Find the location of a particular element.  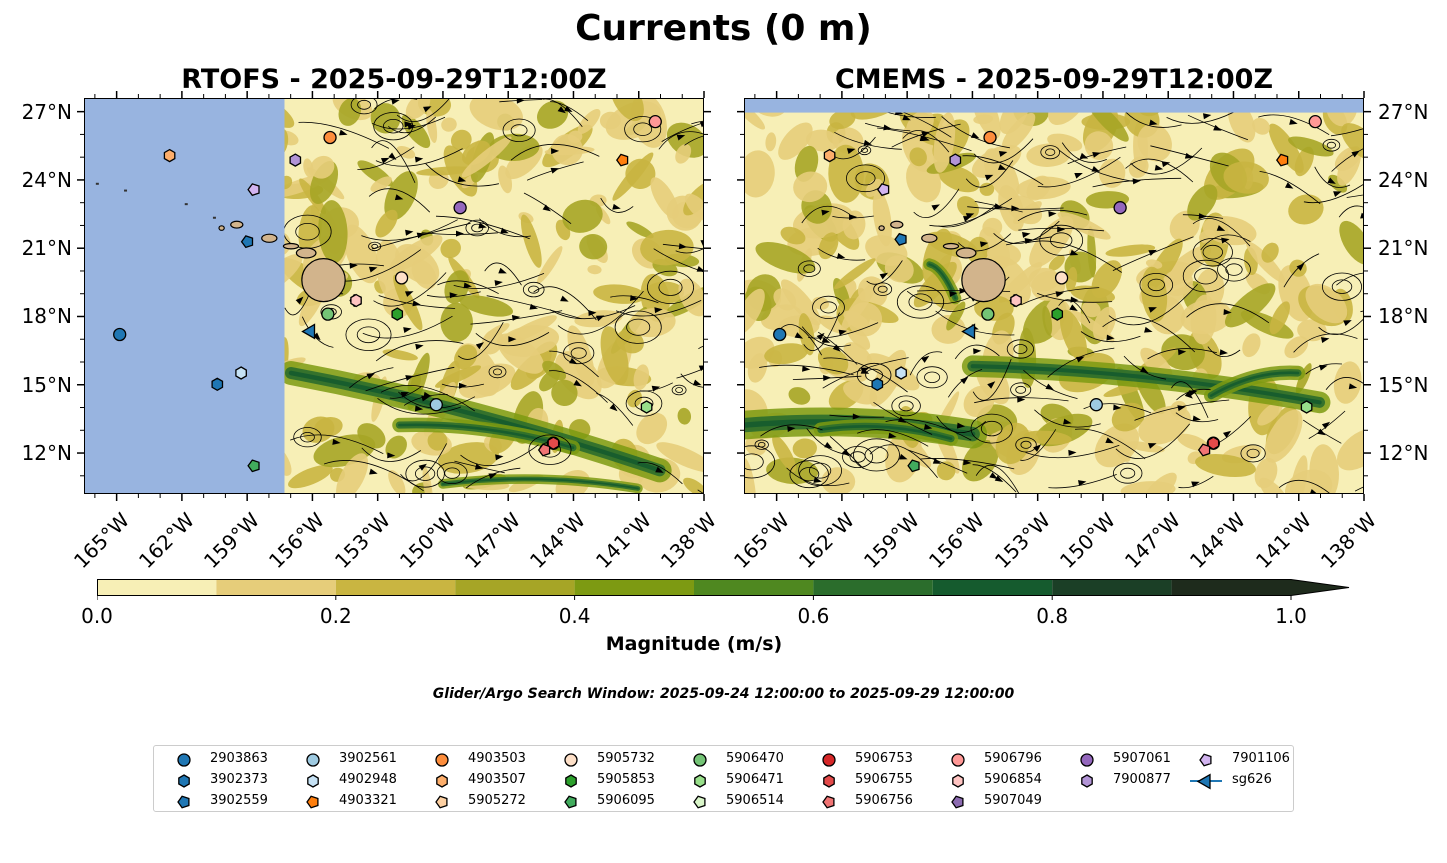

legend-label: 5906470 is located at coordinates (755, 758).